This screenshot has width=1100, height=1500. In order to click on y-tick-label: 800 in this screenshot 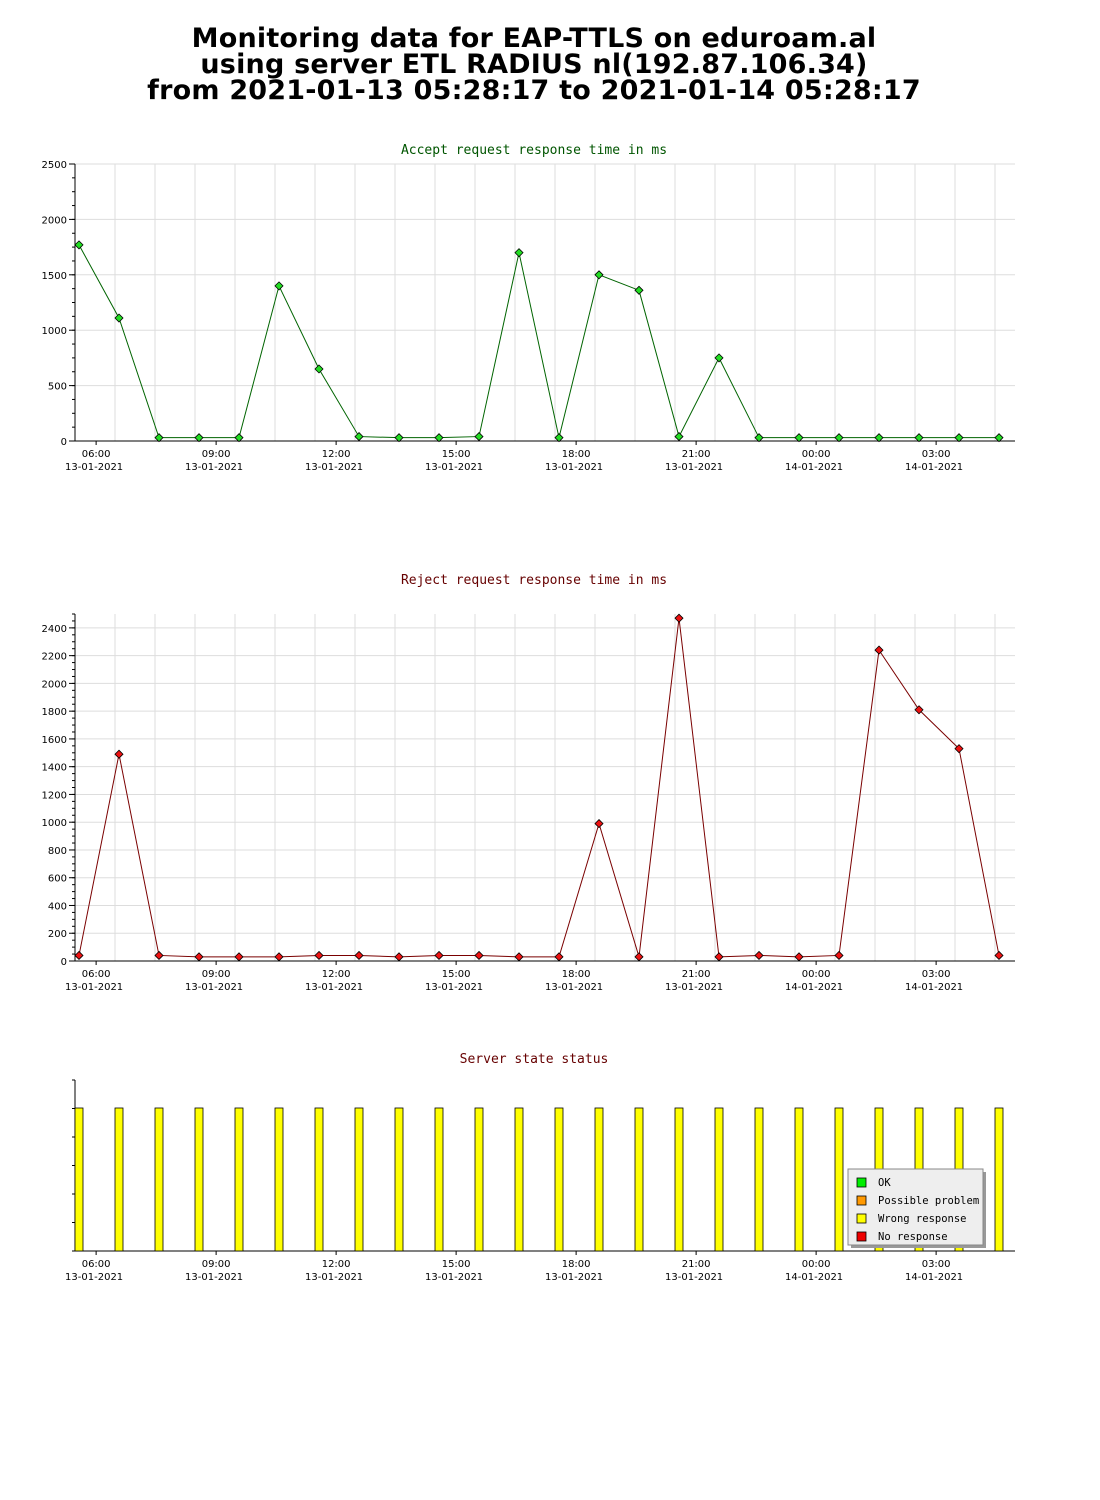, I will do `click(57, 851)`.